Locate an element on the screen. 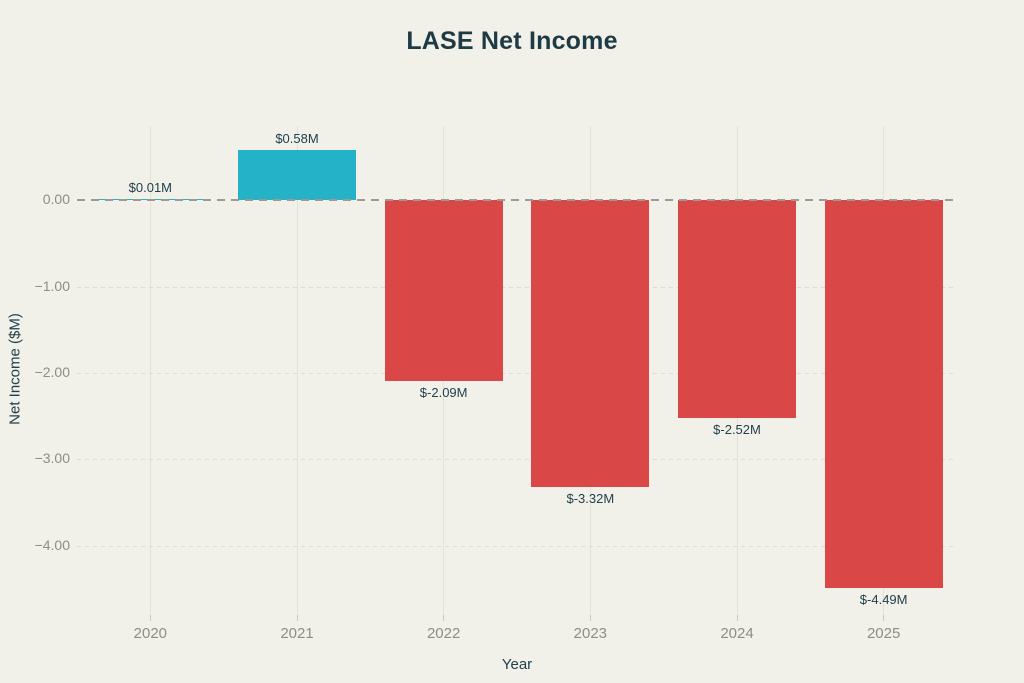  horizontal-gridline-−2.00 is located at coordinates (517, 374).